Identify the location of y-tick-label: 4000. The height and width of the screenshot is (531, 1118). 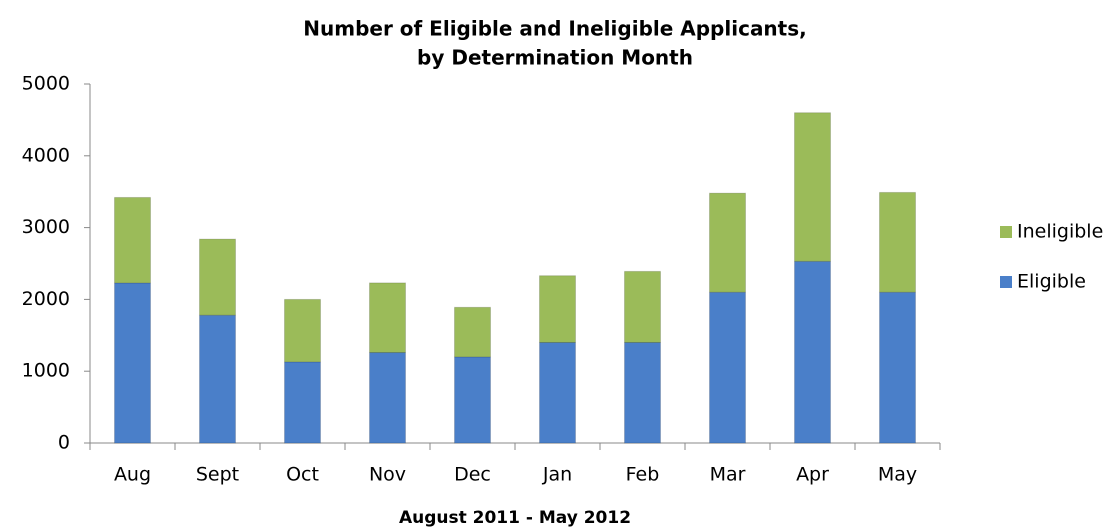
(46, 155).